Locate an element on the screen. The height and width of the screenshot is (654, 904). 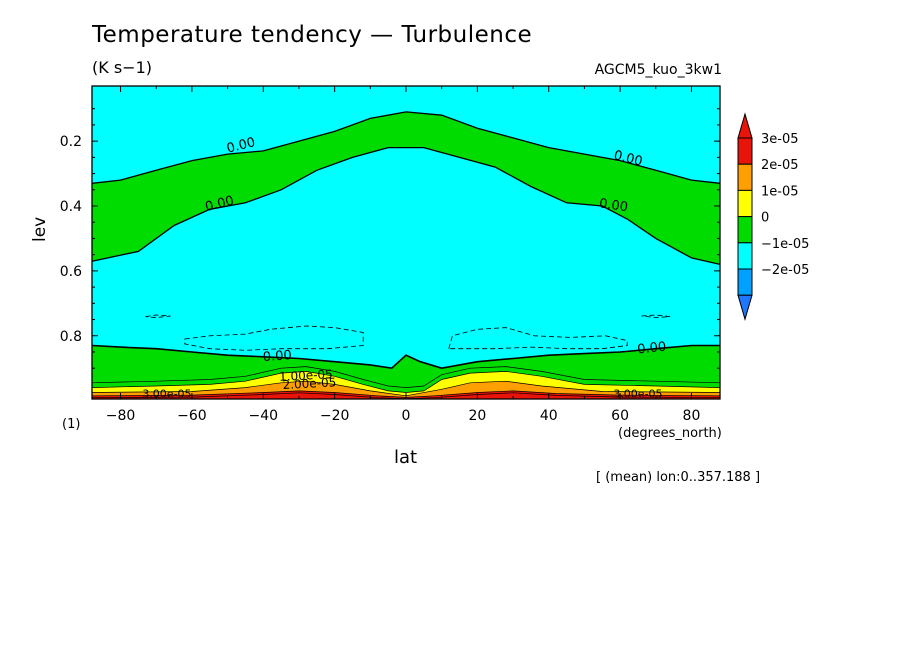
chart-units: (K s−1) is located at coordinates (122, 67).